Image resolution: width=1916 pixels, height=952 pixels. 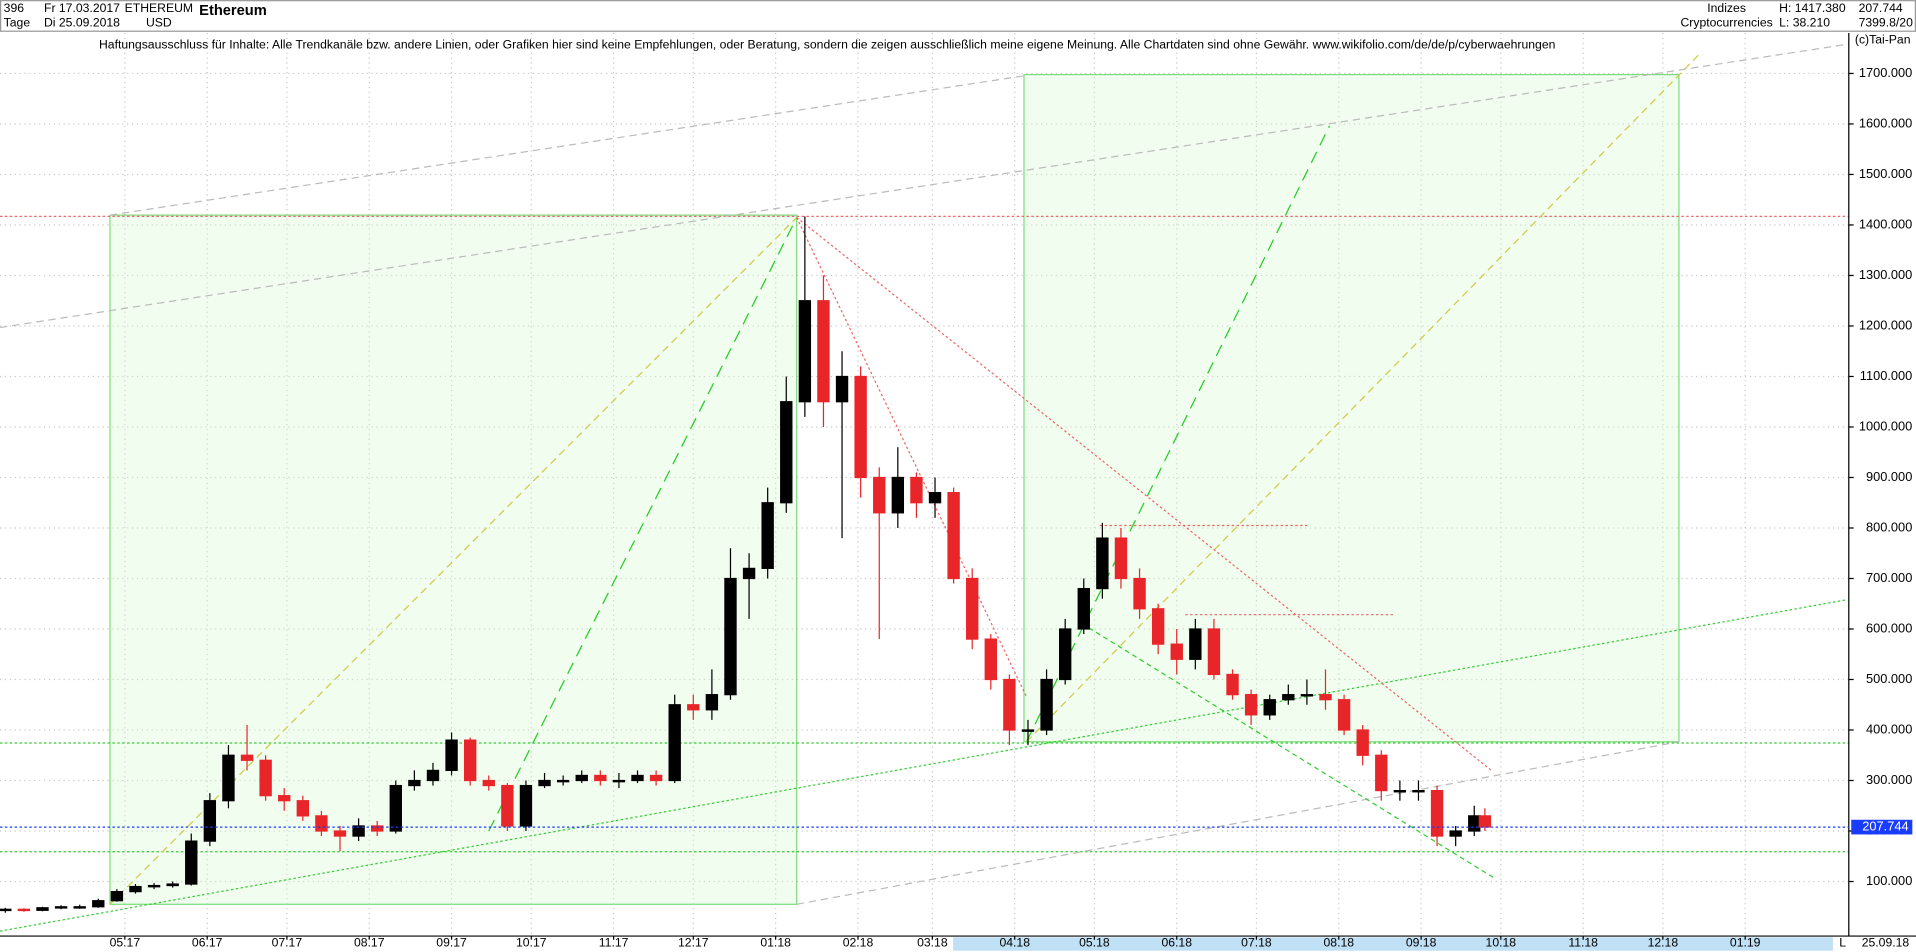 What do you see at coordinates (1889, 880) in the screenshot?
I see `y-tick-label: 100.000` at bounding box center [1889, 880].